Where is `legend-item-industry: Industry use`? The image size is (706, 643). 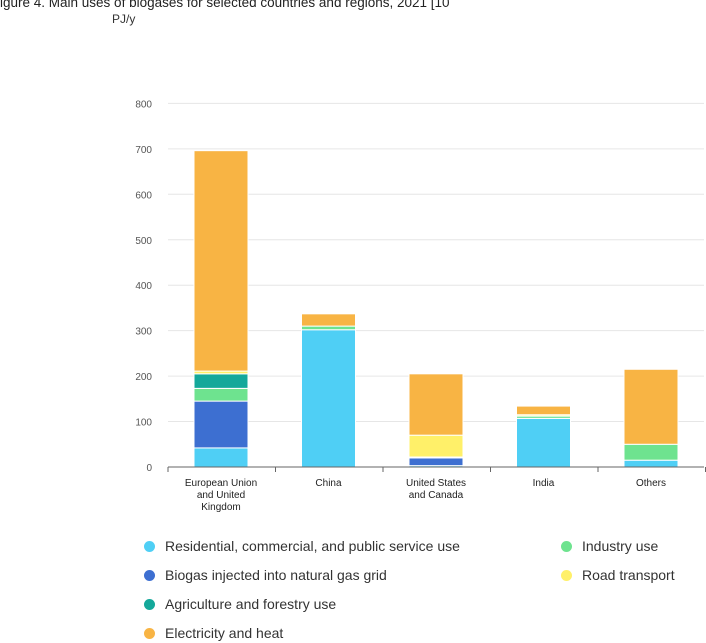
legend-item-industry: Industry use is located at coordinates (609, 546).